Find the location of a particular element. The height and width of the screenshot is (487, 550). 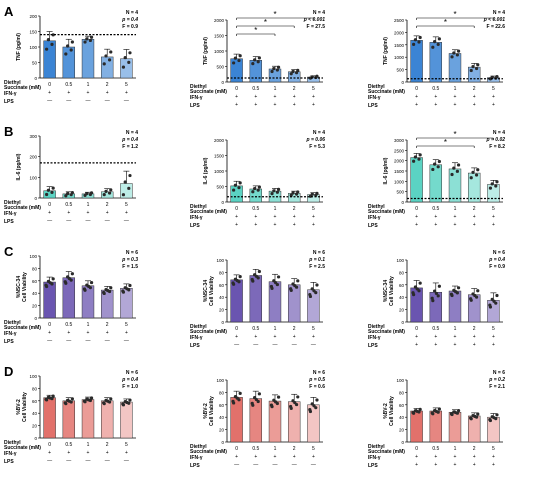

y-axis-label: IL-6 (pg/ml) is located at coordinates (19, 166).